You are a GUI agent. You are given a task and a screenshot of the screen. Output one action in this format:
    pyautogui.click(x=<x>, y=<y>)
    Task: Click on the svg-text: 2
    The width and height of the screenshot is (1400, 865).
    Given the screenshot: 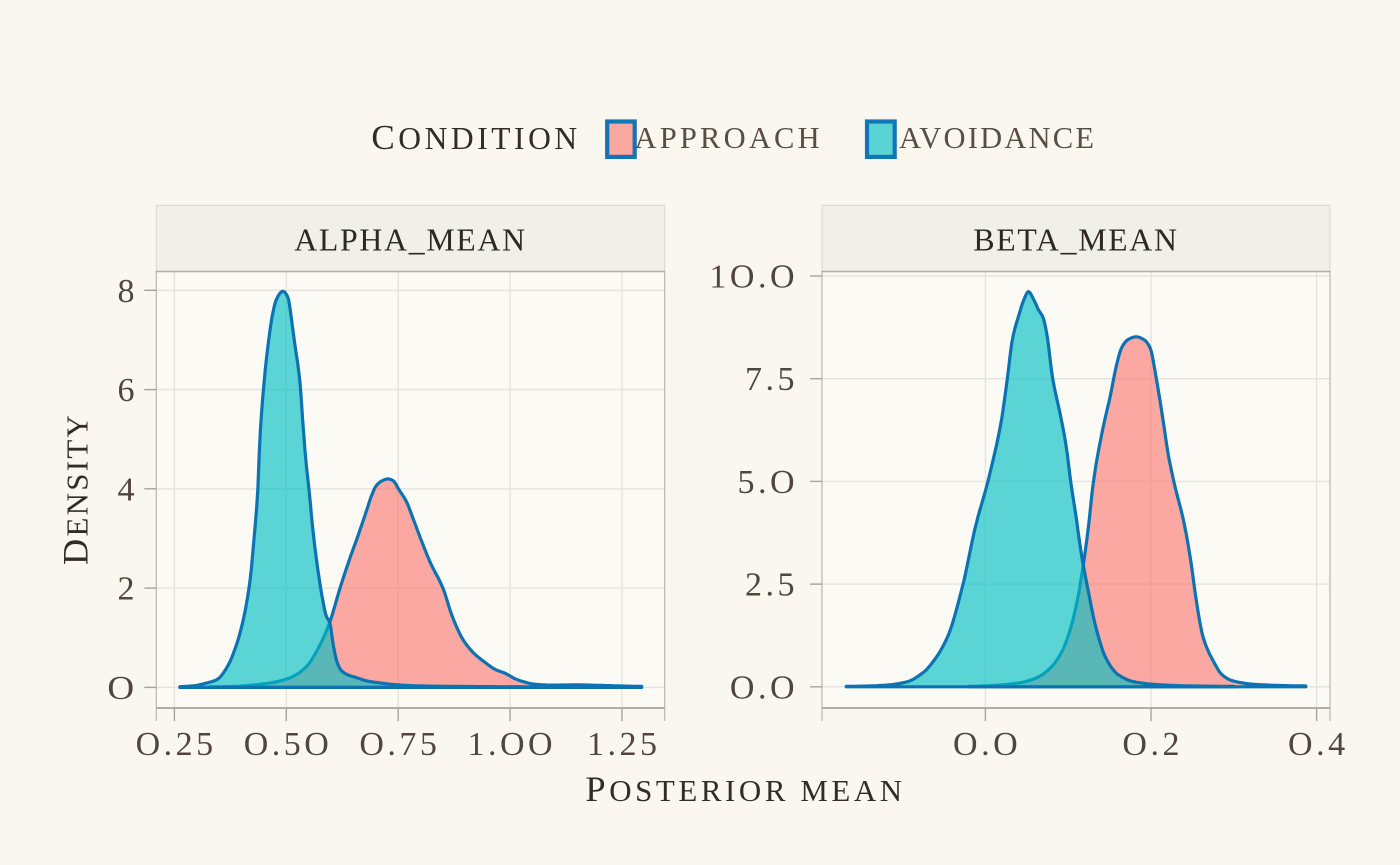 What is the action you would take?
    pyautogui.click(x=128, y=589)
    